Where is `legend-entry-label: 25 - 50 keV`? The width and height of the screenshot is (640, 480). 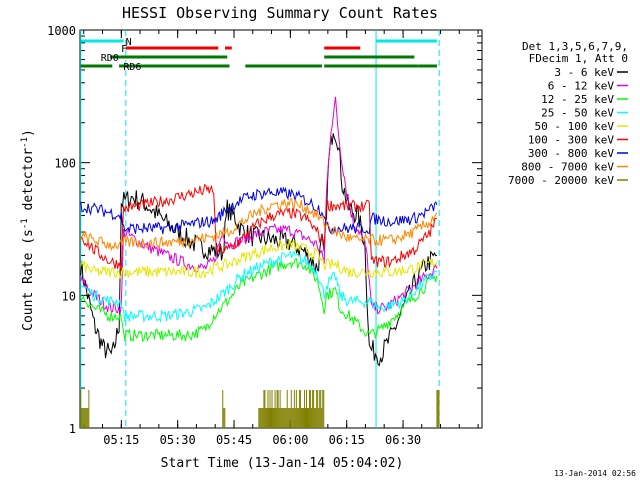
legend-entry-label: 25 - 50 keV is located at coordinates (577, 113).